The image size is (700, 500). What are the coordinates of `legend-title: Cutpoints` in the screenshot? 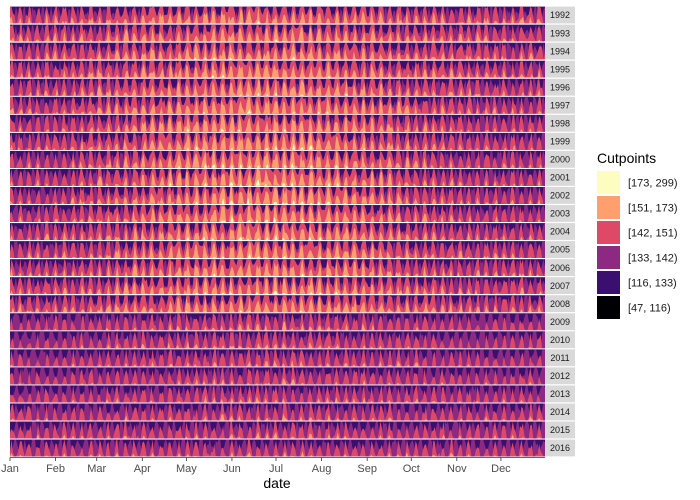 It's located at (626, 158).